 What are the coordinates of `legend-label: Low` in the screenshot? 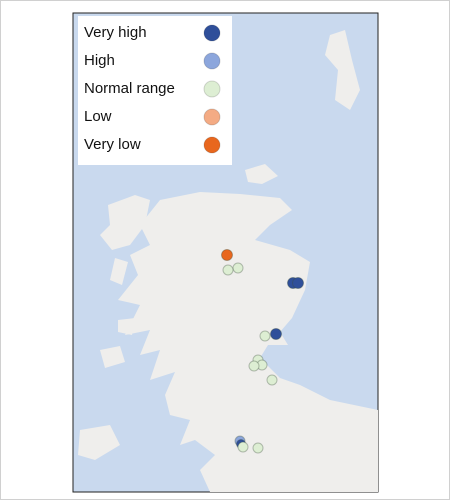 It's located at (98, 116).